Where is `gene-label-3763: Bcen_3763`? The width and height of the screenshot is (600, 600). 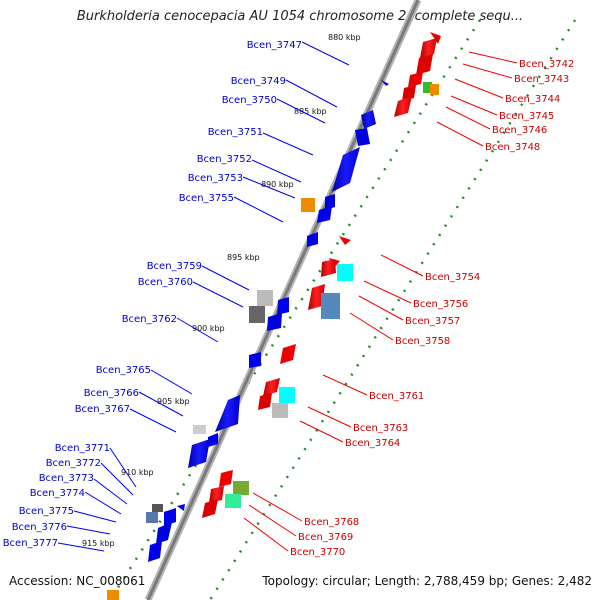 gene-label-3763: Bcen_3763 is located at coordinates (380, 428).